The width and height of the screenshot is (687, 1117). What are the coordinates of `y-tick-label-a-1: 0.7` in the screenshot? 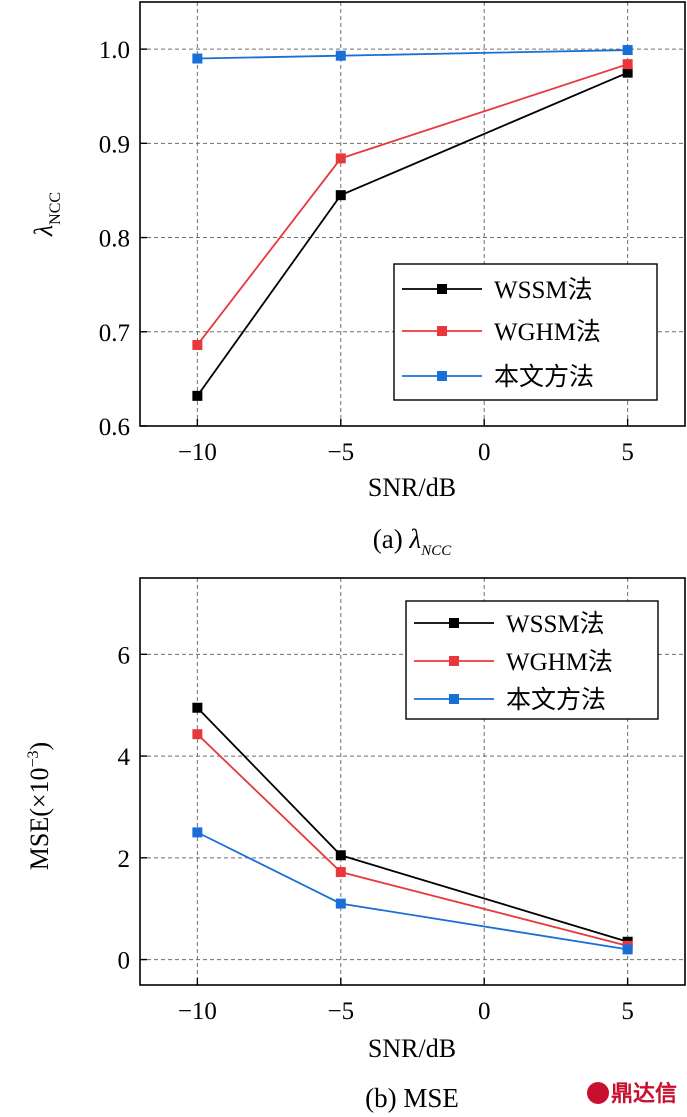 It's located at (114, 333).